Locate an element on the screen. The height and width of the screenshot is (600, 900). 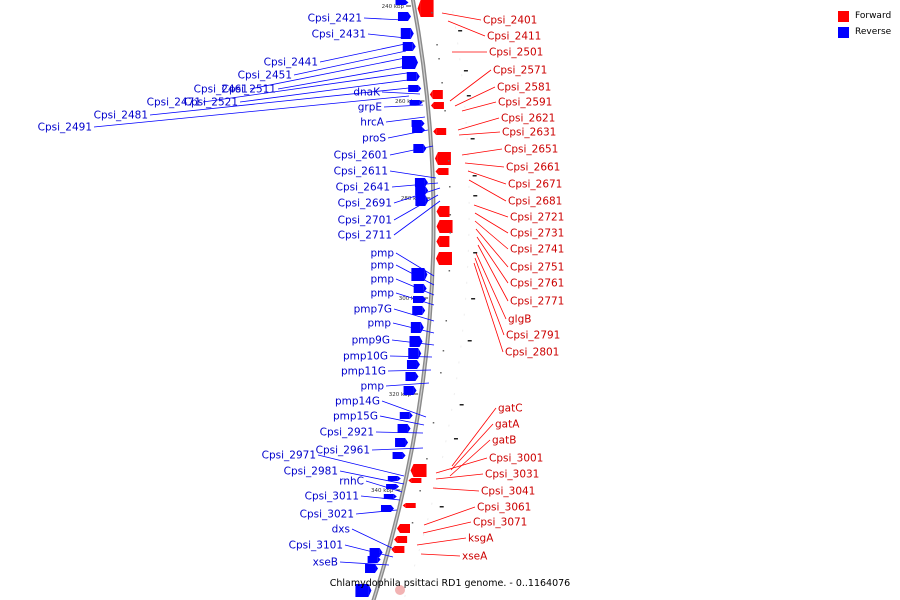
reverse-label: Reverse is located at coordinates (873, 32).